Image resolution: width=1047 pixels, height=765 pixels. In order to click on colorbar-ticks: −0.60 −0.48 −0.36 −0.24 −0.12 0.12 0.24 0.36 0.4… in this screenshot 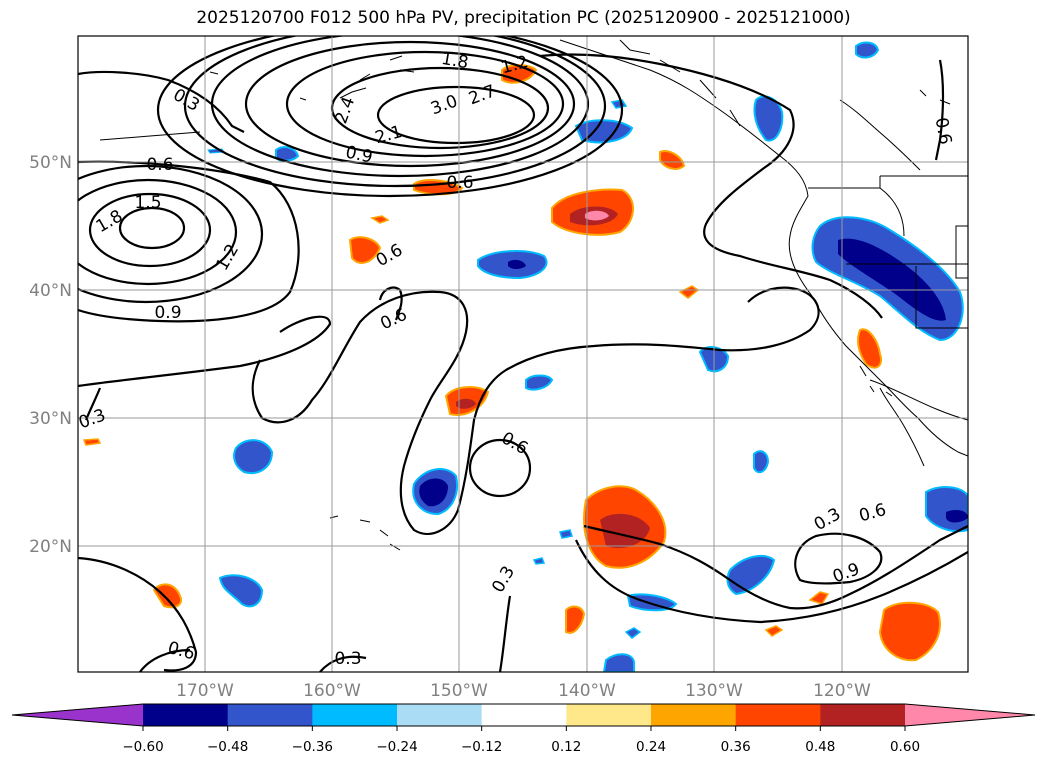, I will do `click(521, 740)`.